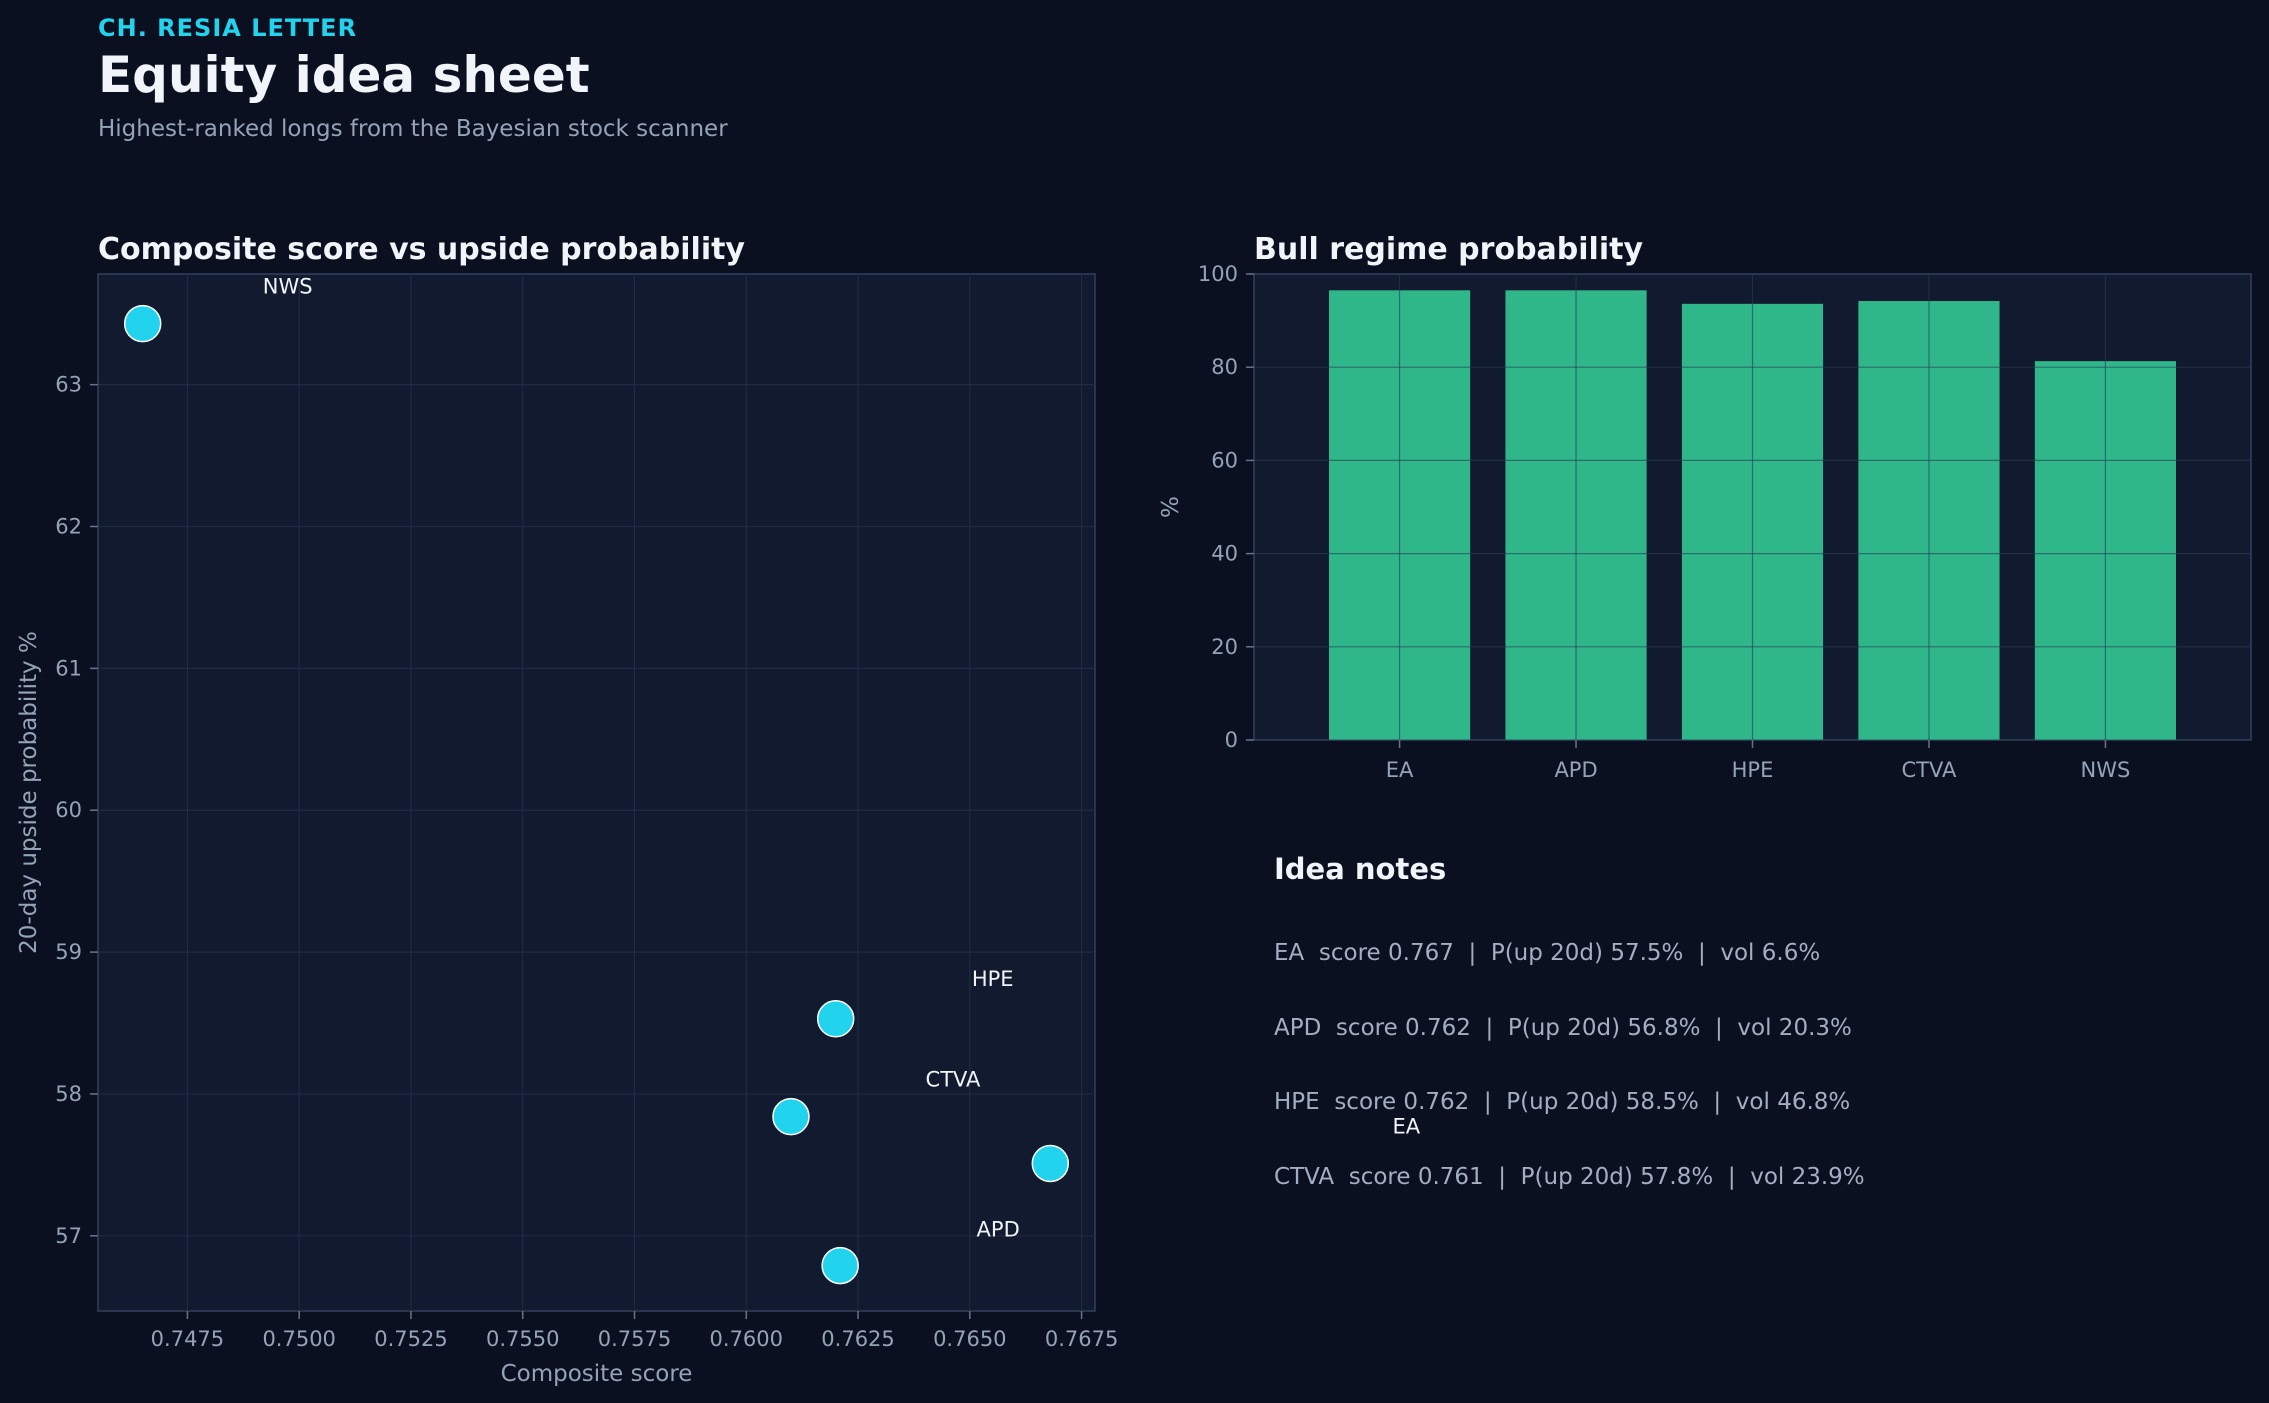 The height and width of the screenshot is (1403, 2269). What do you see at coordinates (998, 1230) in the screenshot?
I see `scatter-point-label: APD` at bounding box center [998, 1230].